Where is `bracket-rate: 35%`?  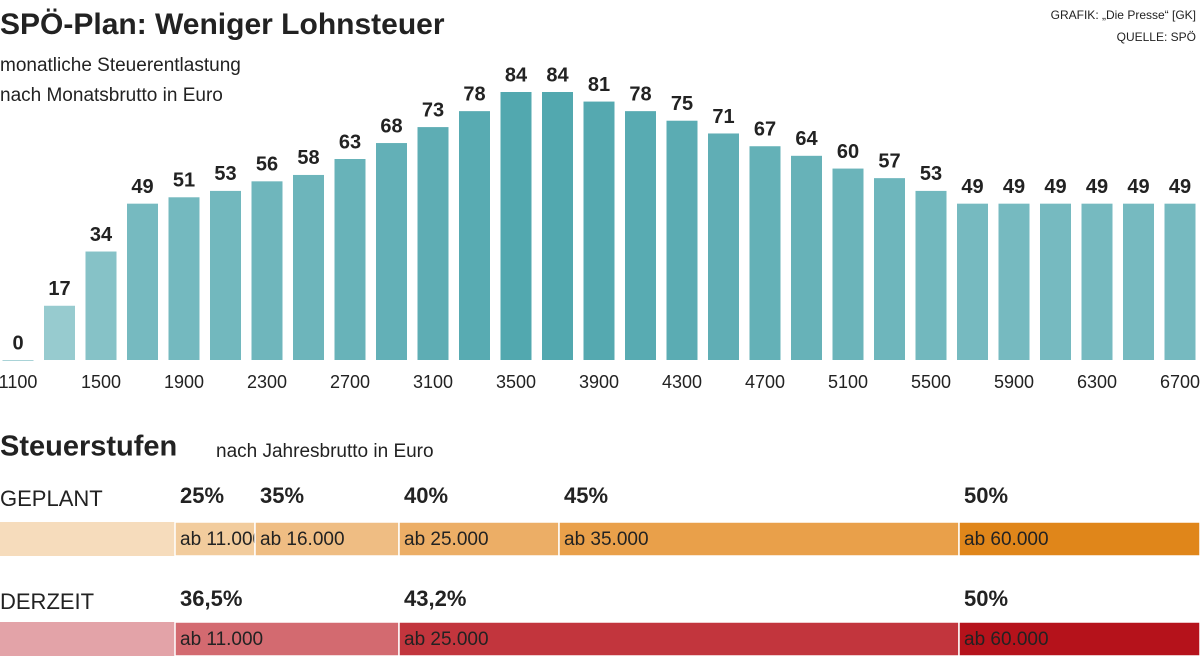
bracket-rate: 35% is located at coordinates (282, 495).